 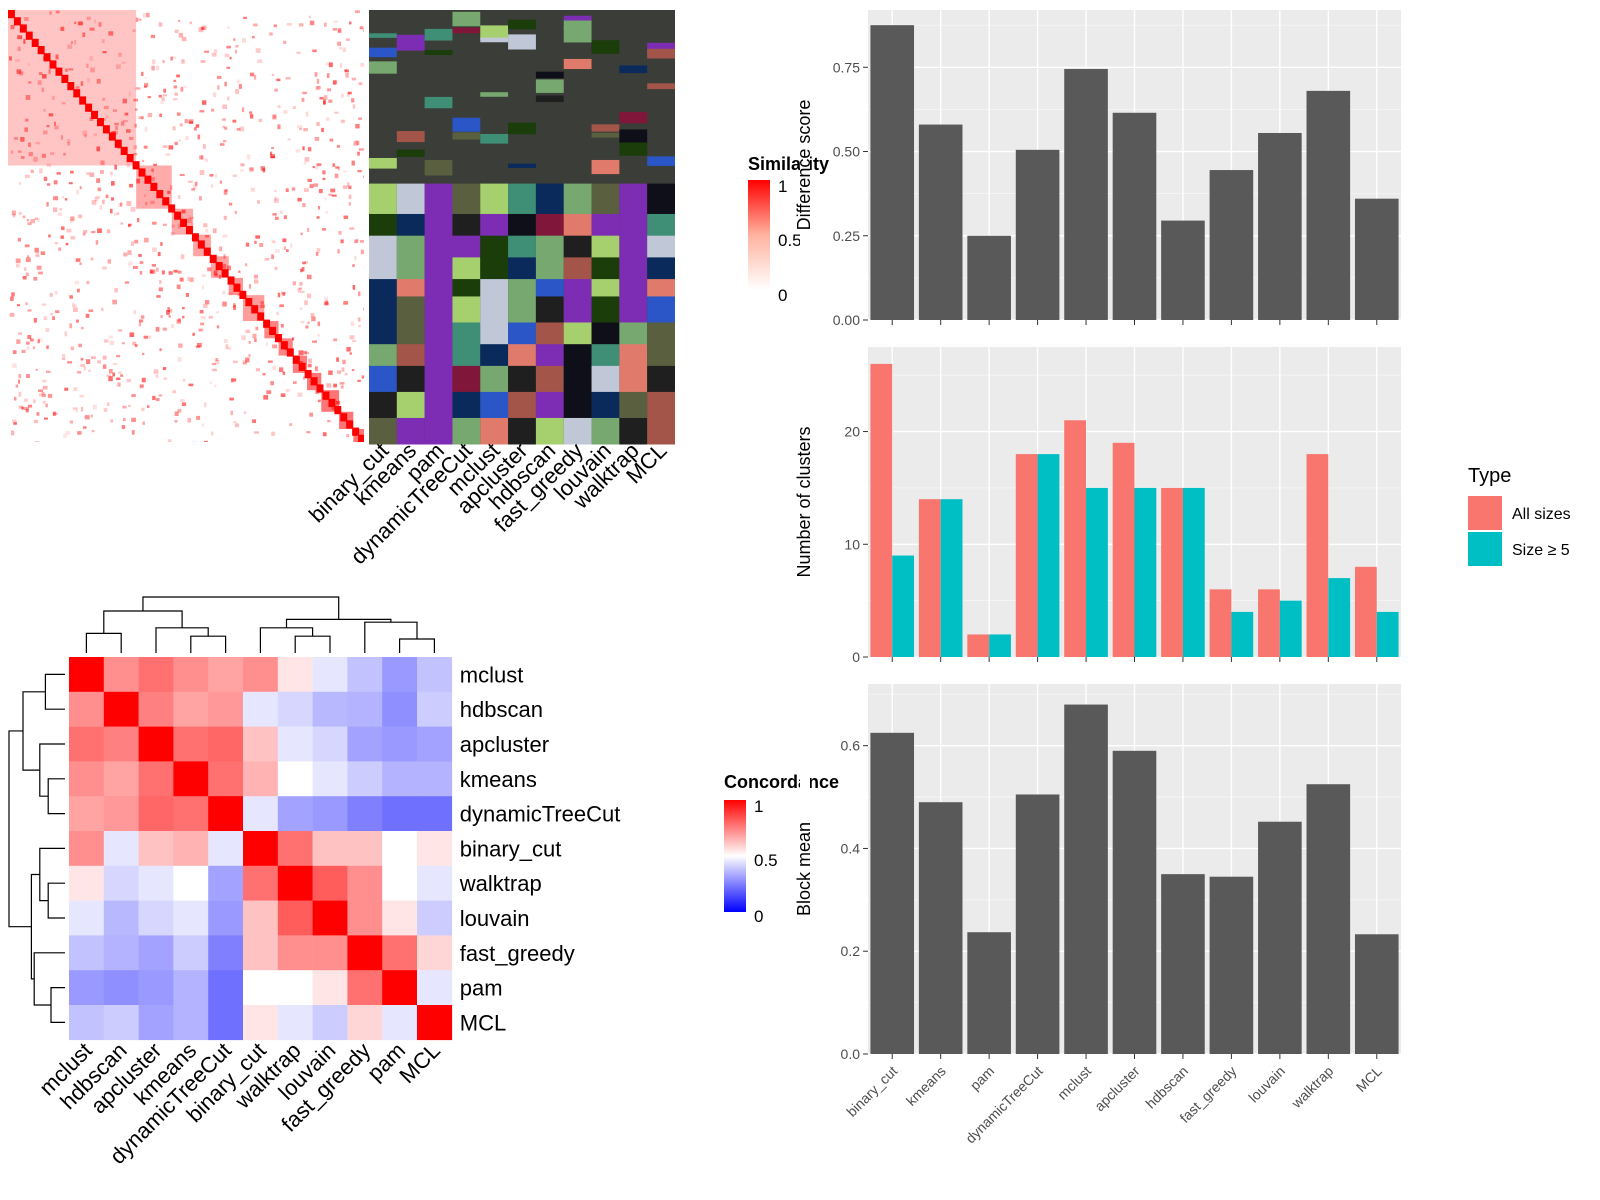 I want to click on x-tick-label: kmeans, so click(x=926, y=1086).